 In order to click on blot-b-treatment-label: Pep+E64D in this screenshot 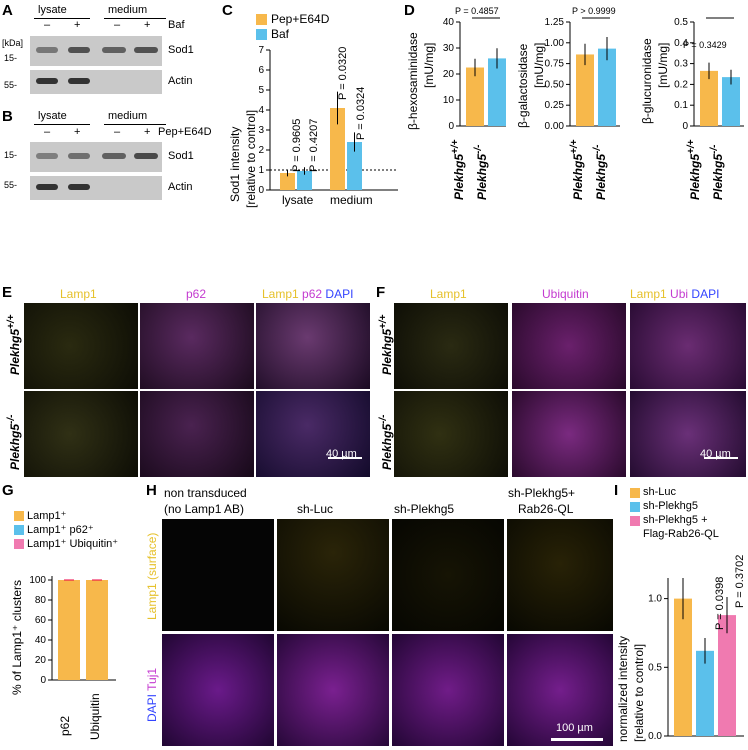, I will do `click(185, 132)`.